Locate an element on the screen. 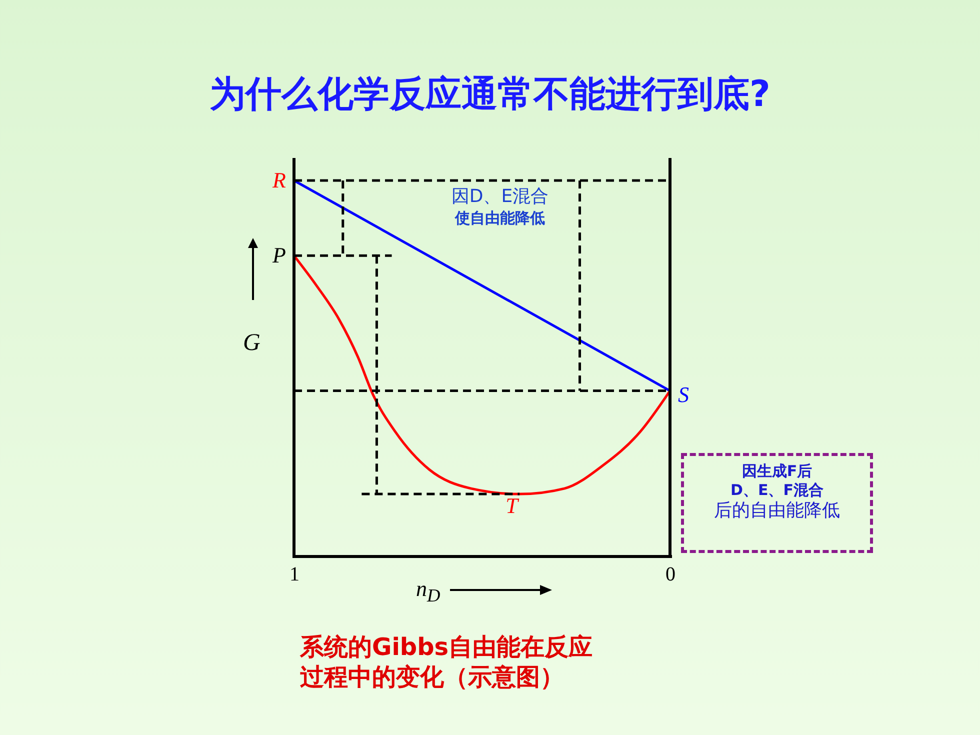  annotation: R is located at coordinates (279, 180).